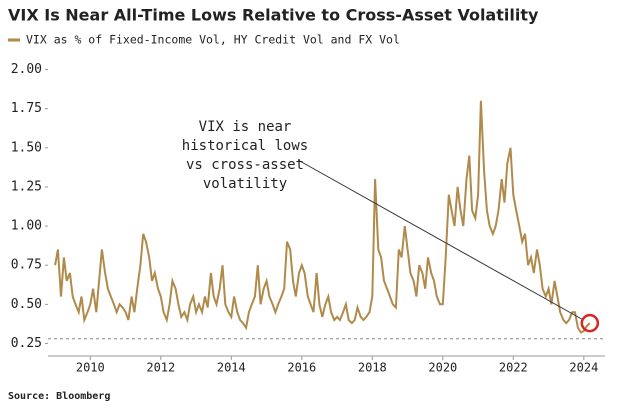 Image resolution: width=620 pixels, height=416 pixels. I want to click on x-tick-label: 2012, so click(160, 368).